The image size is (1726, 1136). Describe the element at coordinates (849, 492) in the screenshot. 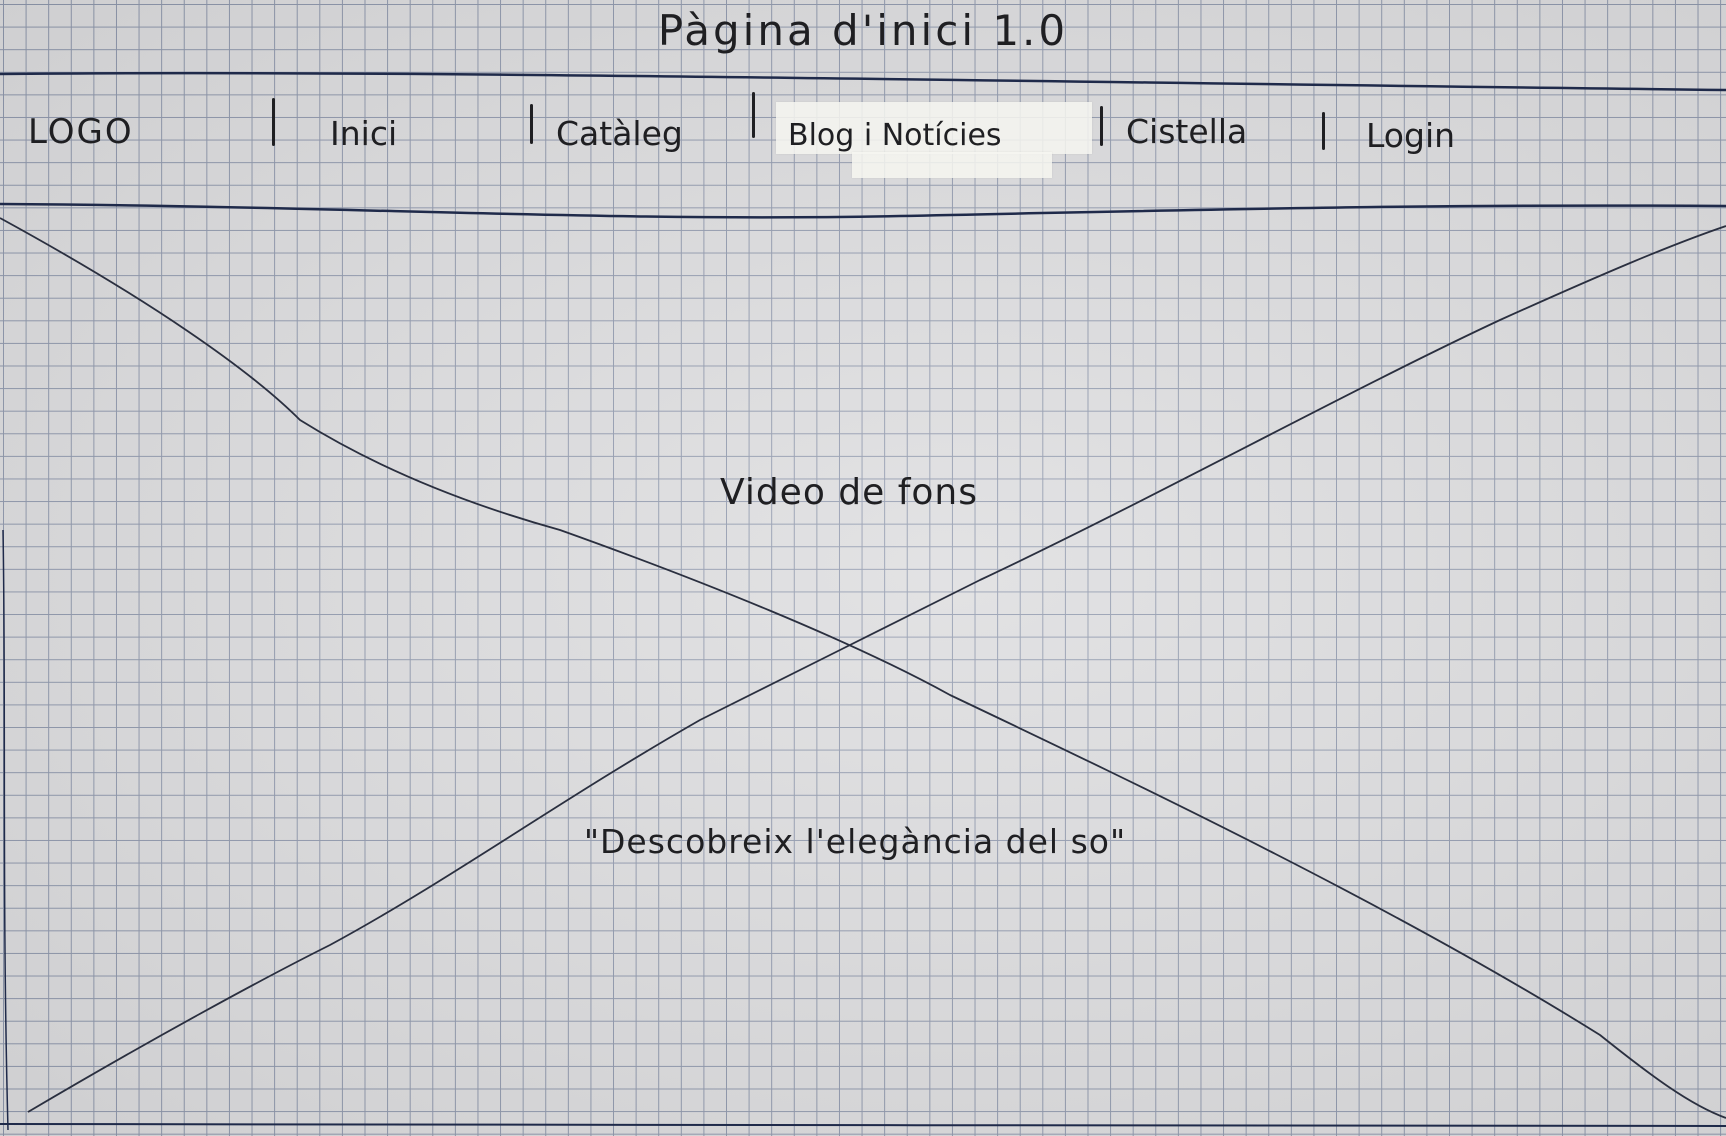

I see `hero-background-video-label: Video de fons` at that location.